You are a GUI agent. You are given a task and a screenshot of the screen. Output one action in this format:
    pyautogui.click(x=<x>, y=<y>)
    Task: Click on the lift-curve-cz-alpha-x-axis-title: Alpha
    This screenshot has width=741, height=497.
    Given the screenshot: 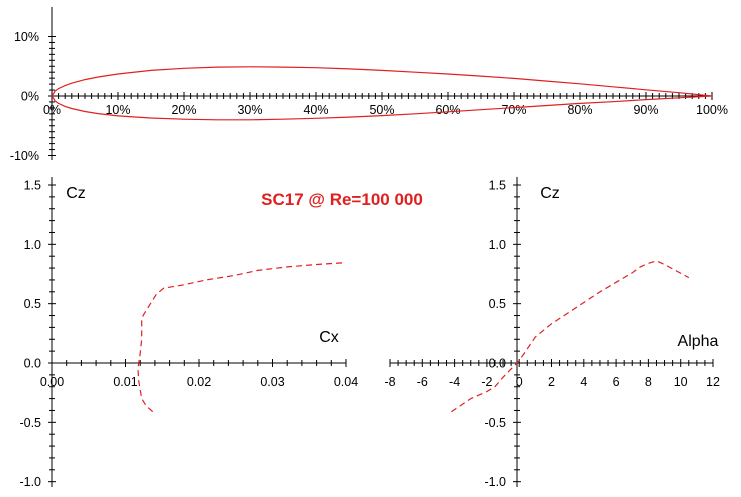 What is the action you would take?
    pyautogui.click(x=698, y=341)
    